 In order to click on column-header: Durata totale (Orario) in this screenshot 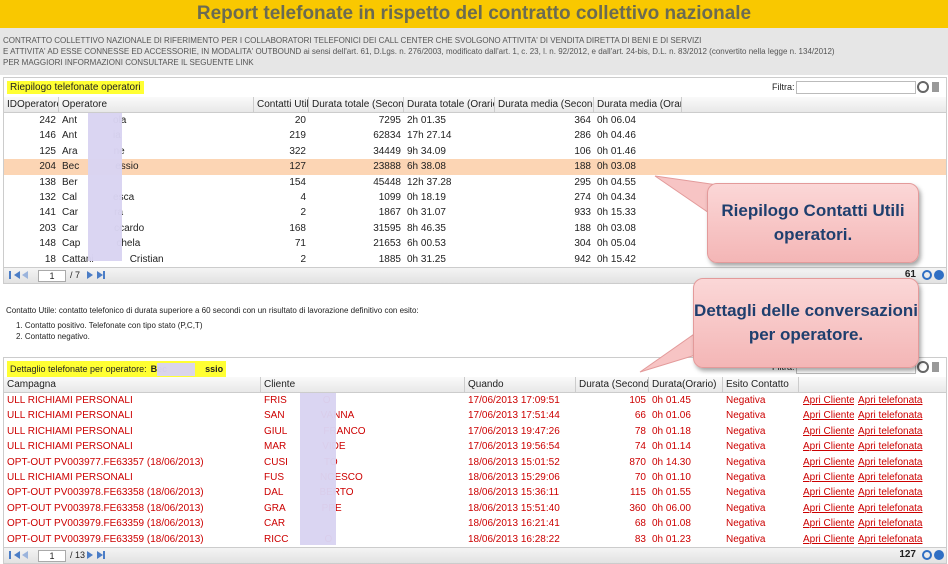, I will do `click(449, 104)`.